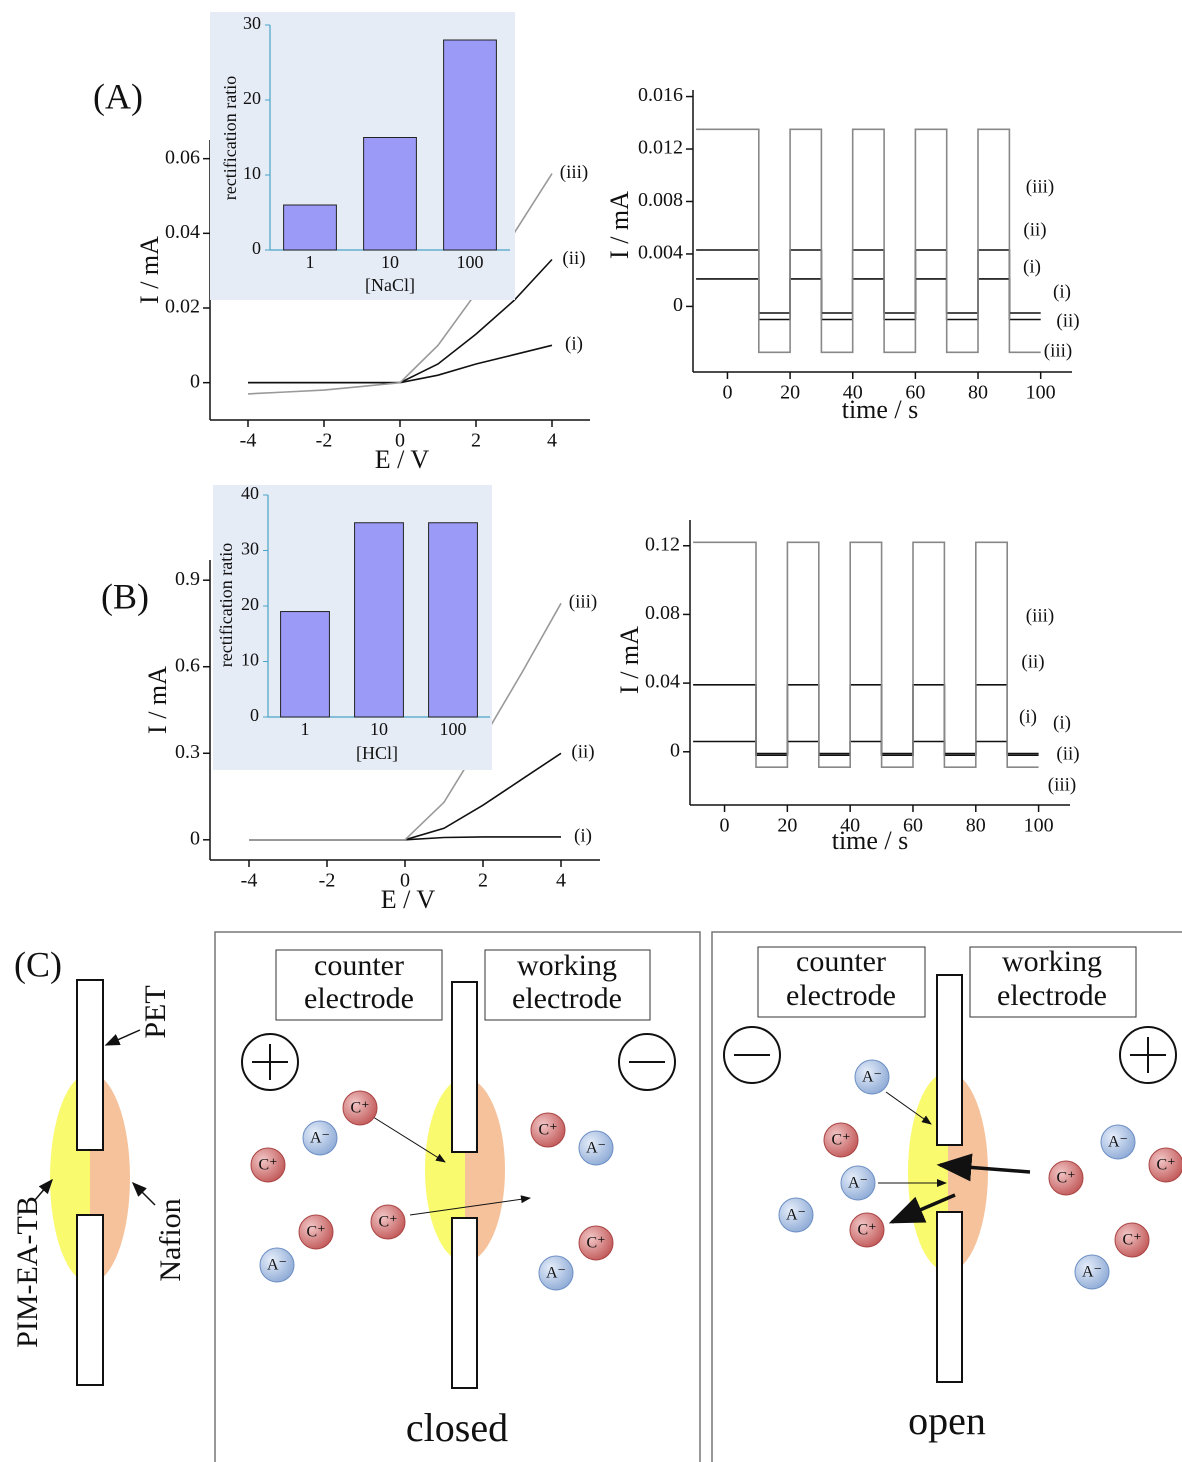 This screenshot has width=1182, height=1462. What do you see at coordinates (248, 441) in the screenshot?
I see `x-tick-label: -4` at bounding box center [248, 441].